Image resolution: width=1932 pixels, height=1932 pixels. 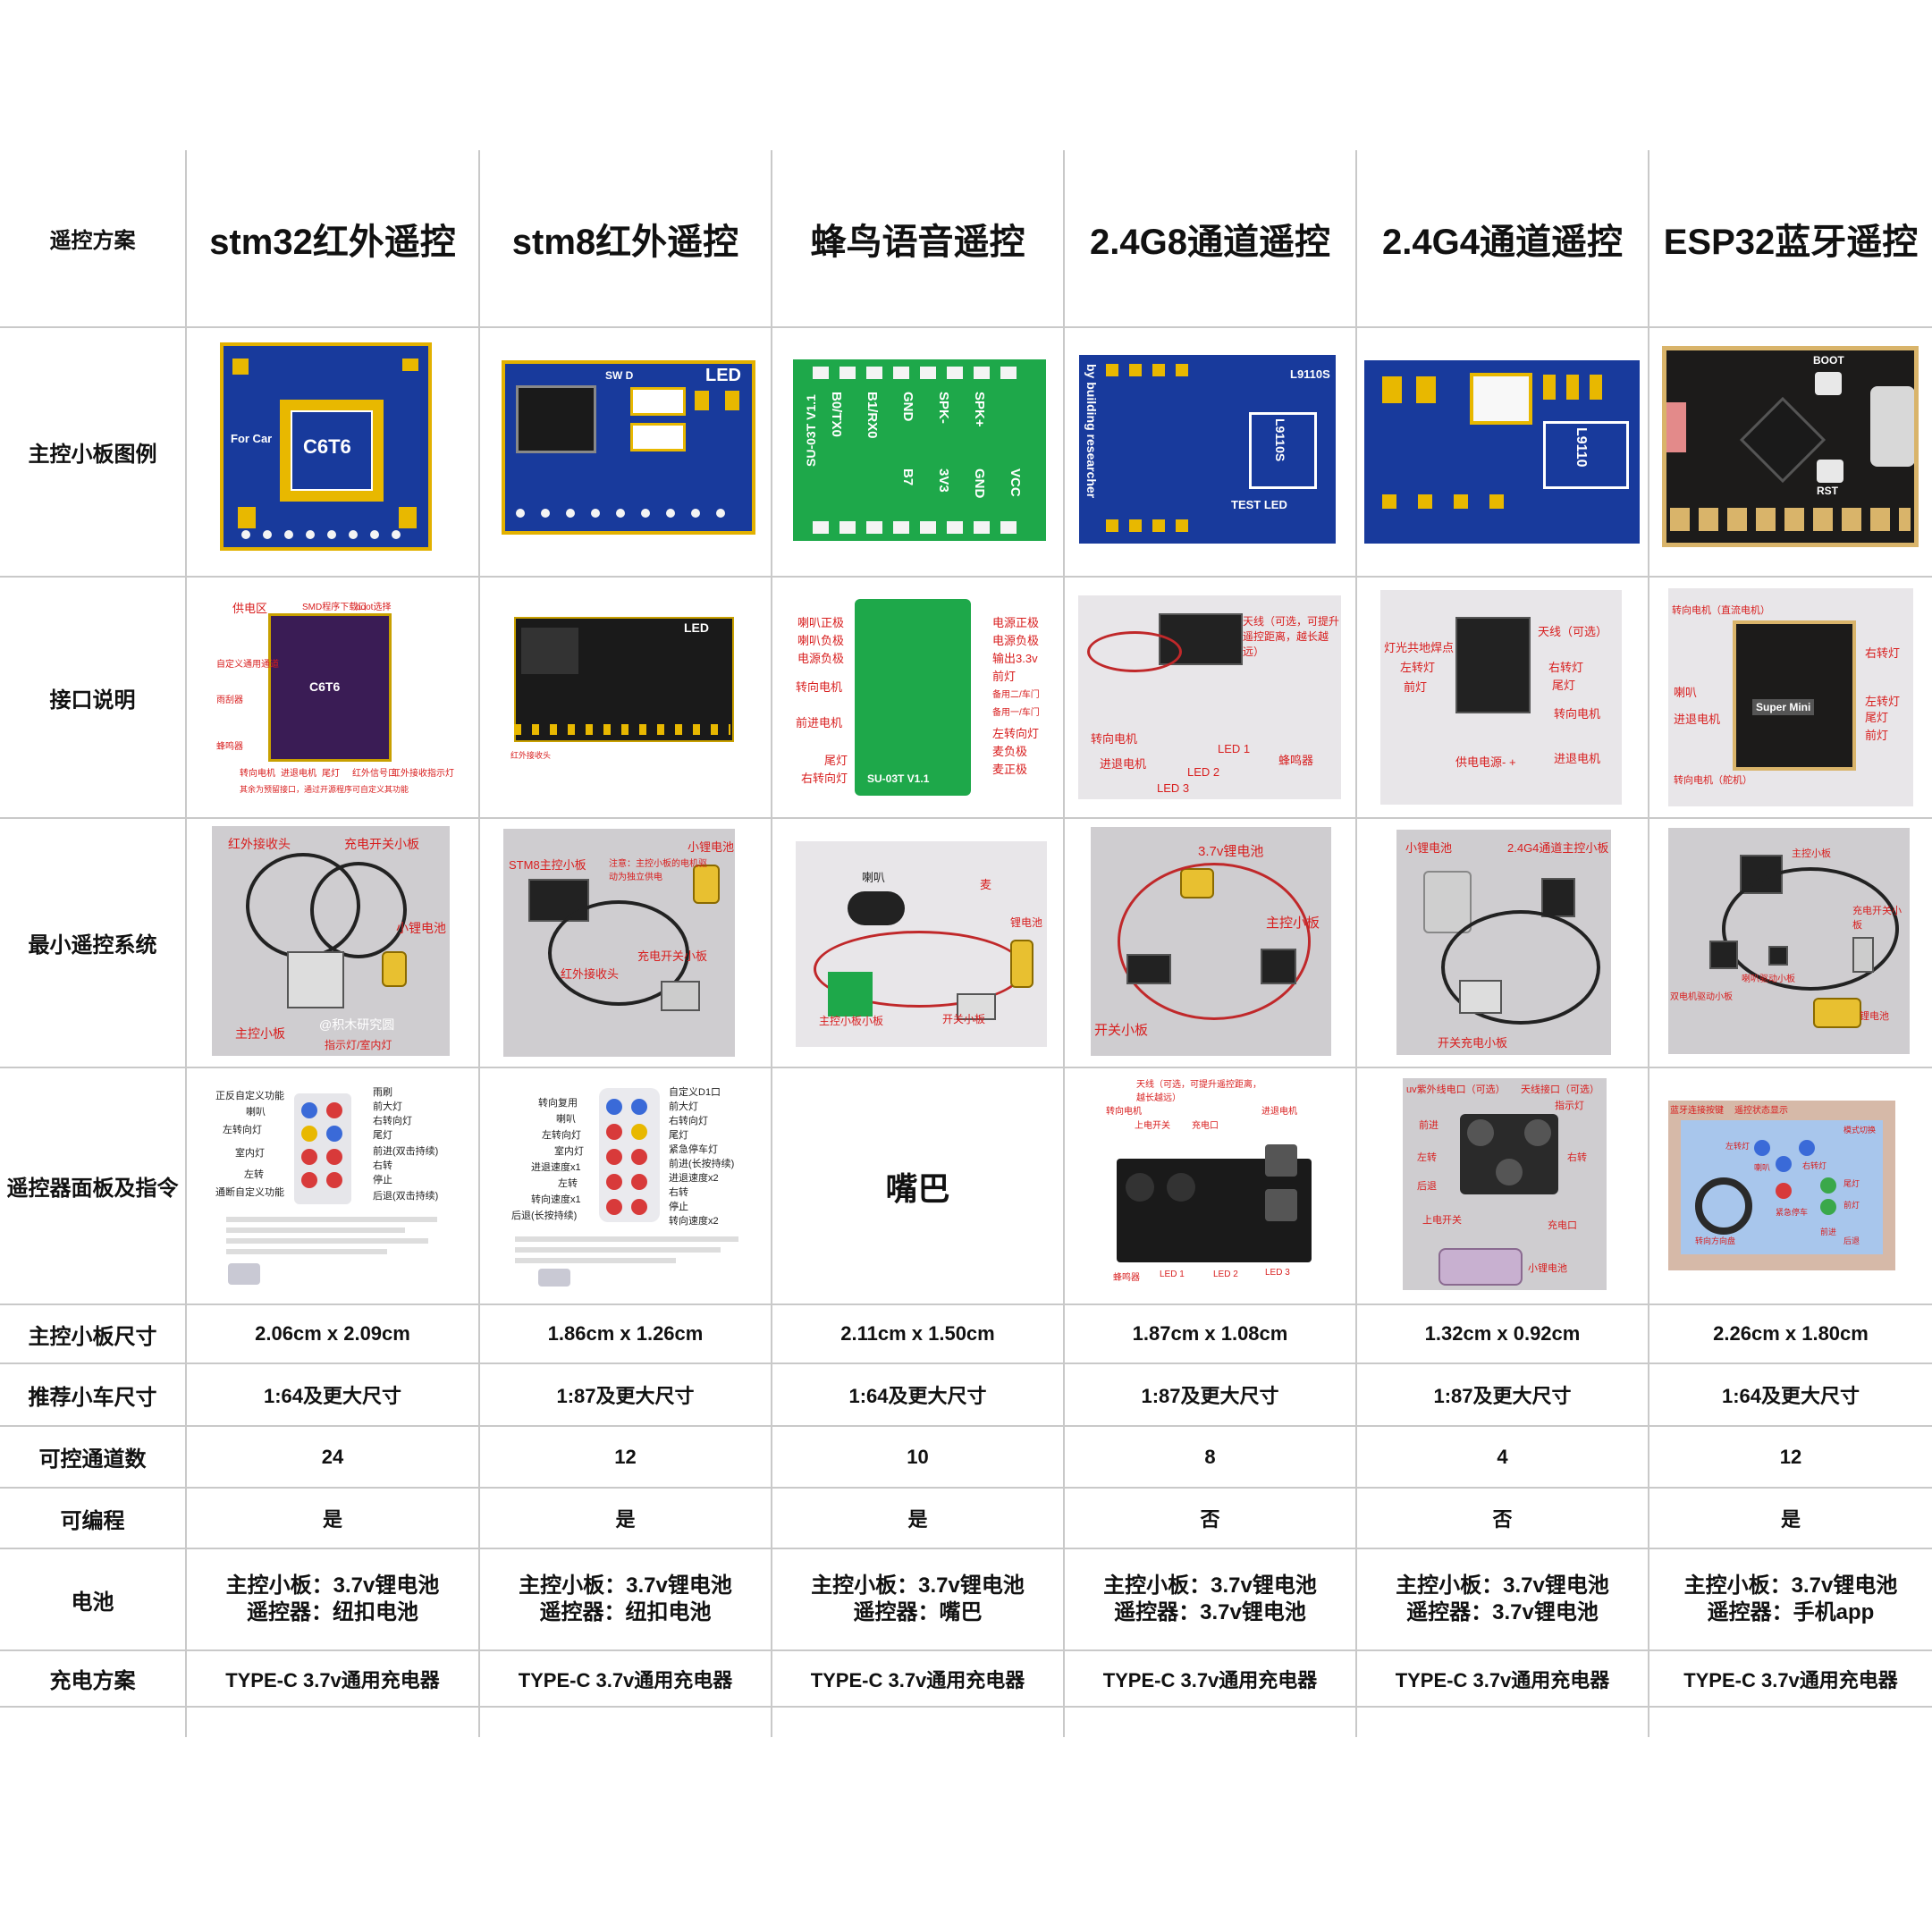 What do you see at coordinates (836, 414) in the screenshot?
I see `pin-row-top: B0/TX0` at bounding box center [836, 414].